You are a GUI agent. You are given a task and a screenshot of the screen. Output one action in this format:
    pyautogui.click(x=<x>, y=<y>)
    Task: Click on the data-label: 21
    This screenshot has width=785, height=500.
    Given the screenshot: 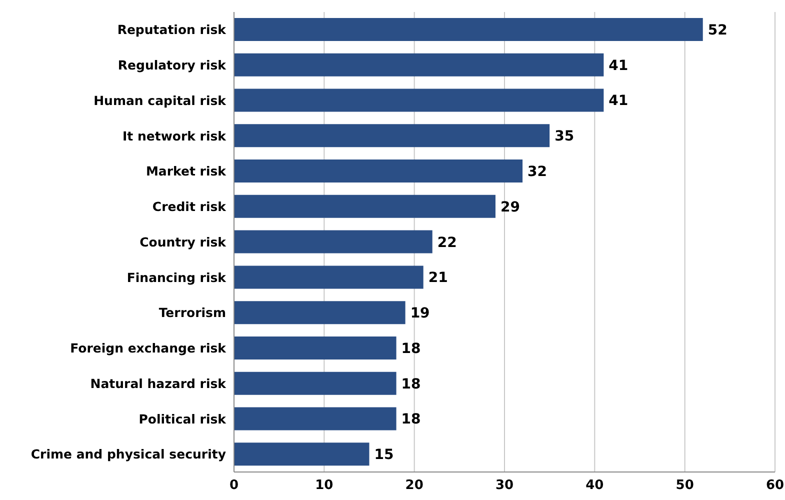 What is the action you would take?
    pyautogui.click(x=438, y=278)
    